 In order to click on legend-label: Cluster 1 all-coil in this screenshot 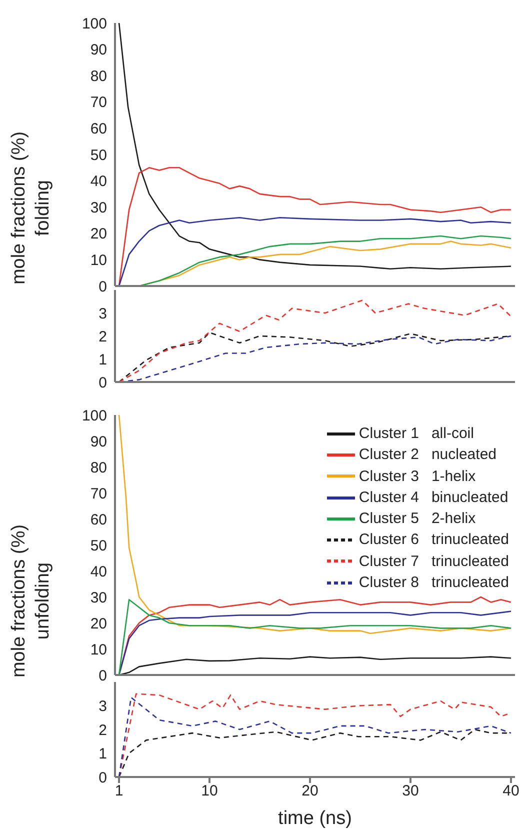, I will do `click(416, 434)`.